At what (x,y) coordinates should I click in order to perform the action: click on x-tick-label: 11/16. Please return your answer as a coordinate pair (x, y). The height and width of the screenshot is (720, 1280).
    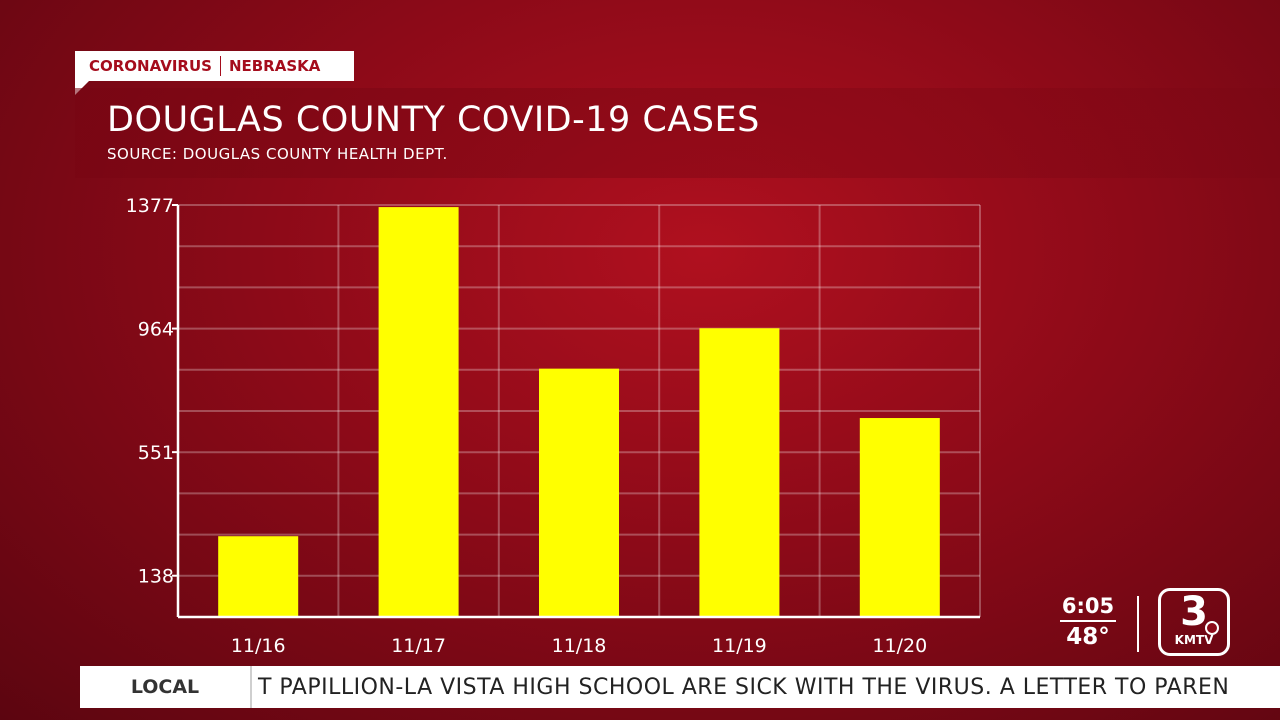
    Looking at the image, I should click on (258, 646).